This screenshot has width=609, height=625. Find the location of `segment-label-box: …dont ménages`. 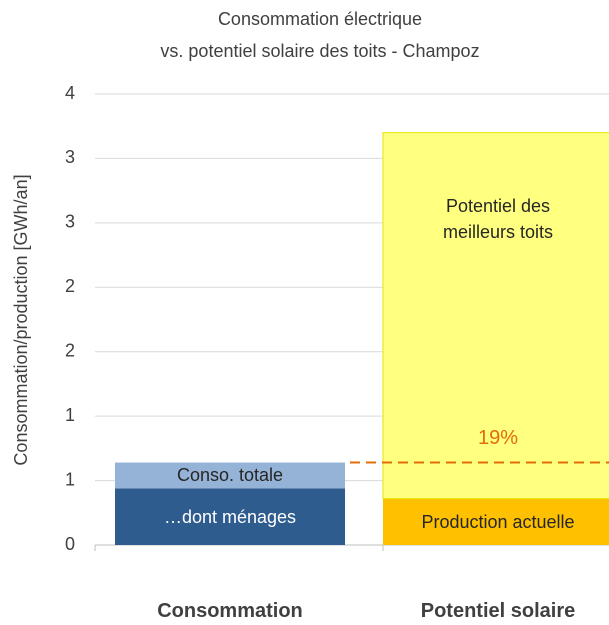

segment-label-box: …dont ménages is located at coordinates (230, 516).